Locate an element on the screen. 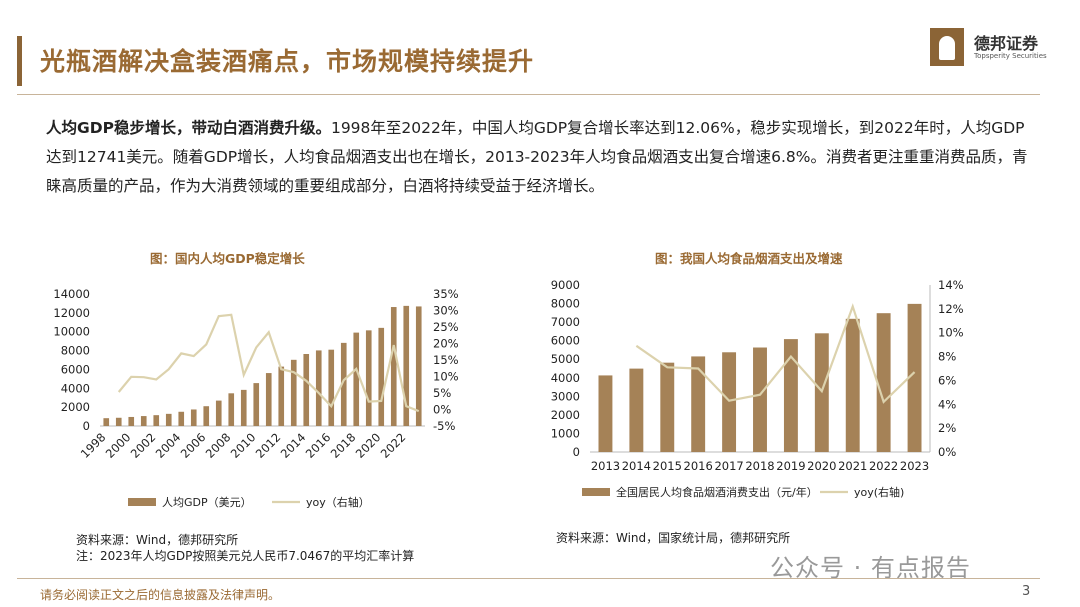  chart-title-food: 图：我国人均食品烟酒支出及增速 is located at coordinates (749, 258).